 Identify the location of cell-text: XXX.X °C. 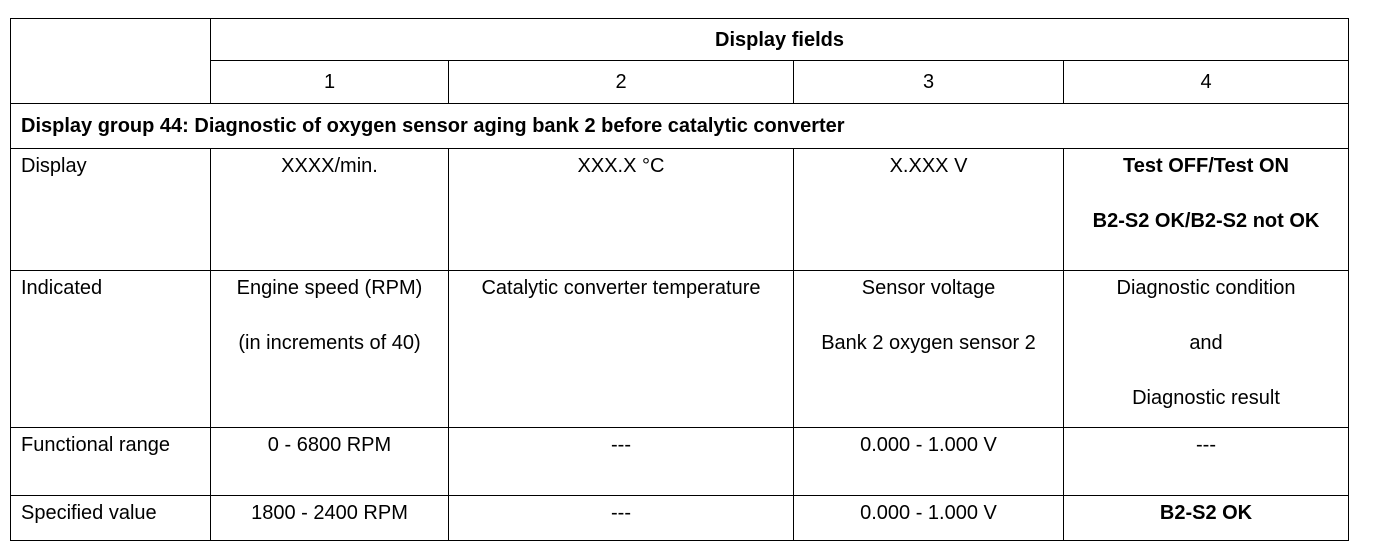
(621, 166).